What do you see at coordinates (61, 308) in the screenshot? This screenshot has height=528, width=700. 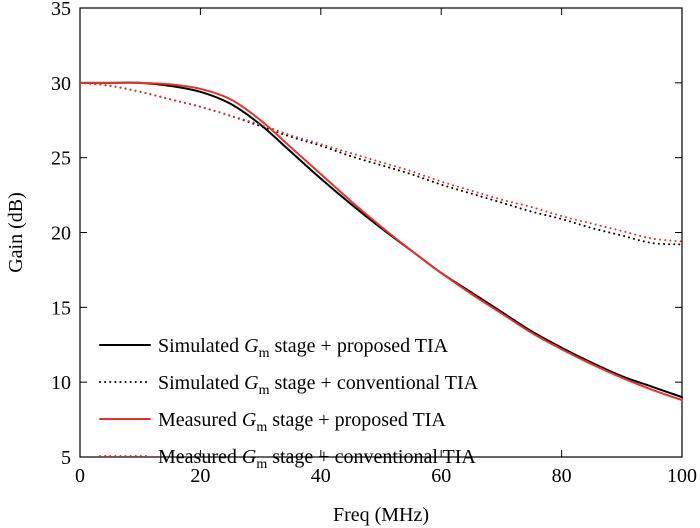 I see `y-tick-label: 15` at bounding box center [61, 308].